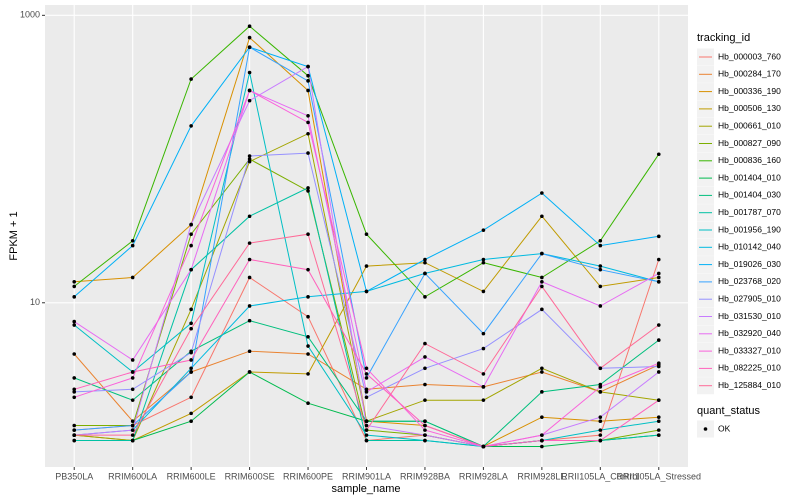 This screenshot has width=800, height=500. Describe the element at coordinates (250, 476) in the screenshot. I see `x-tick-label: RRIM600SE` at that location.